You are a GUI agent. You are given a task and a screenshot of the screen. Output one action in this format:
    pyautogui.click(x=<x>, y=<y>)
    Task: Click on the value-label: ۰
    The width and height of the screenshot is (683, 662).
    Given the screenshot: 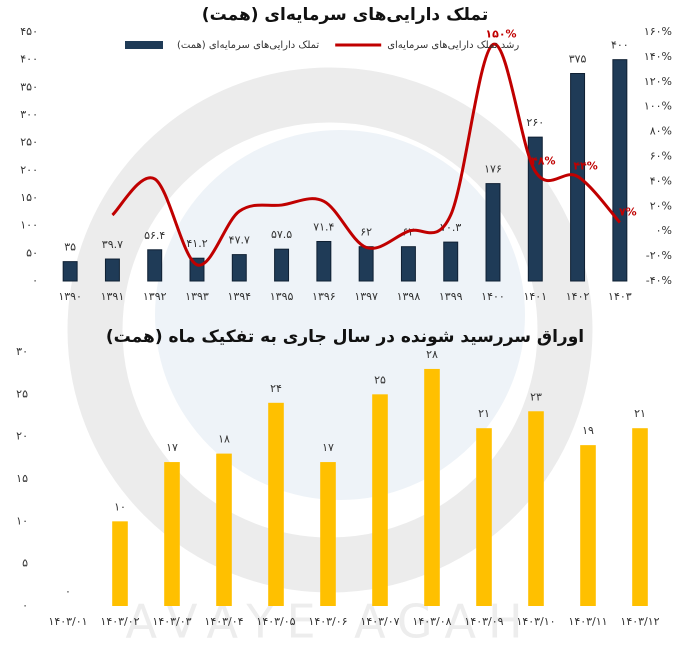 What is the action you would take?
    pyautogui.click(x=68, y=591)
    